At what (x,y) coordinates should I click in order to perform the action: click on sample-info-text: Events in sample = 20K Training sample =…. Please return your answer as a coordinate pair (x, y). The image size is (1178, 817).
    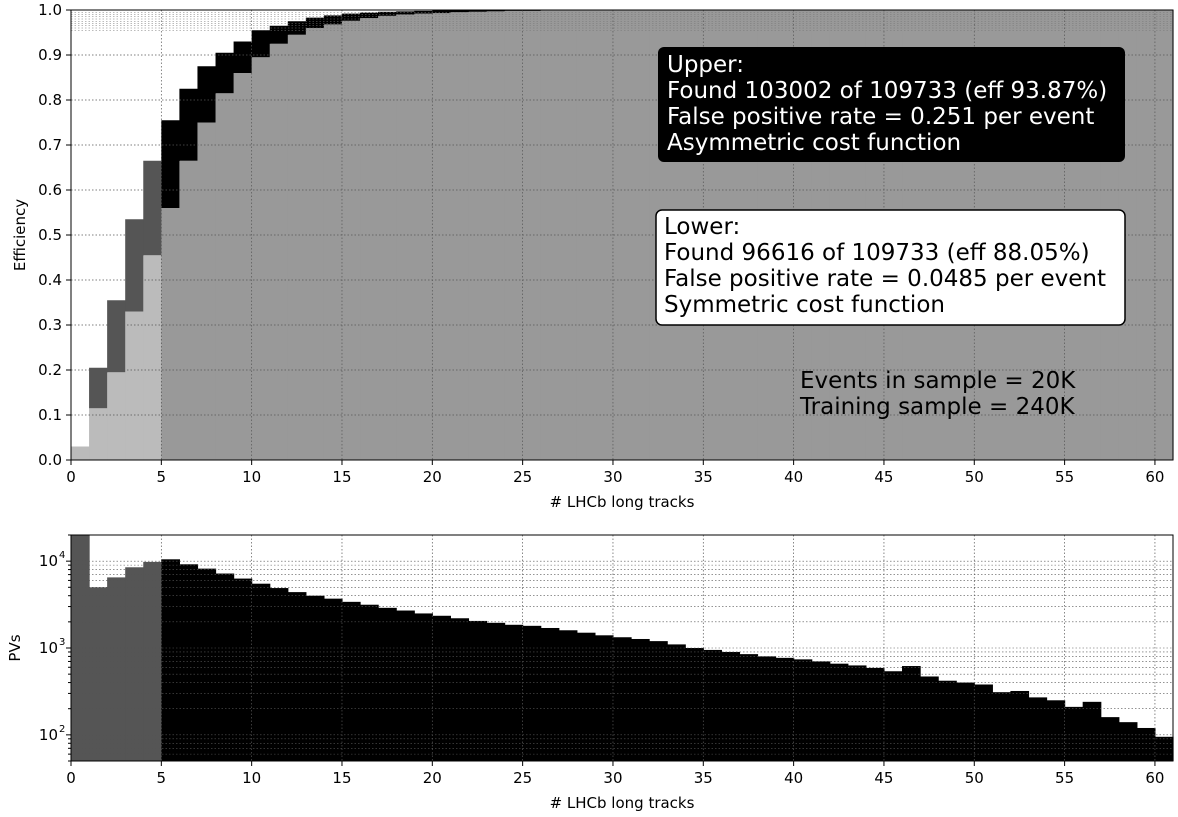
    Looking at the image, I should click on (937, 394).